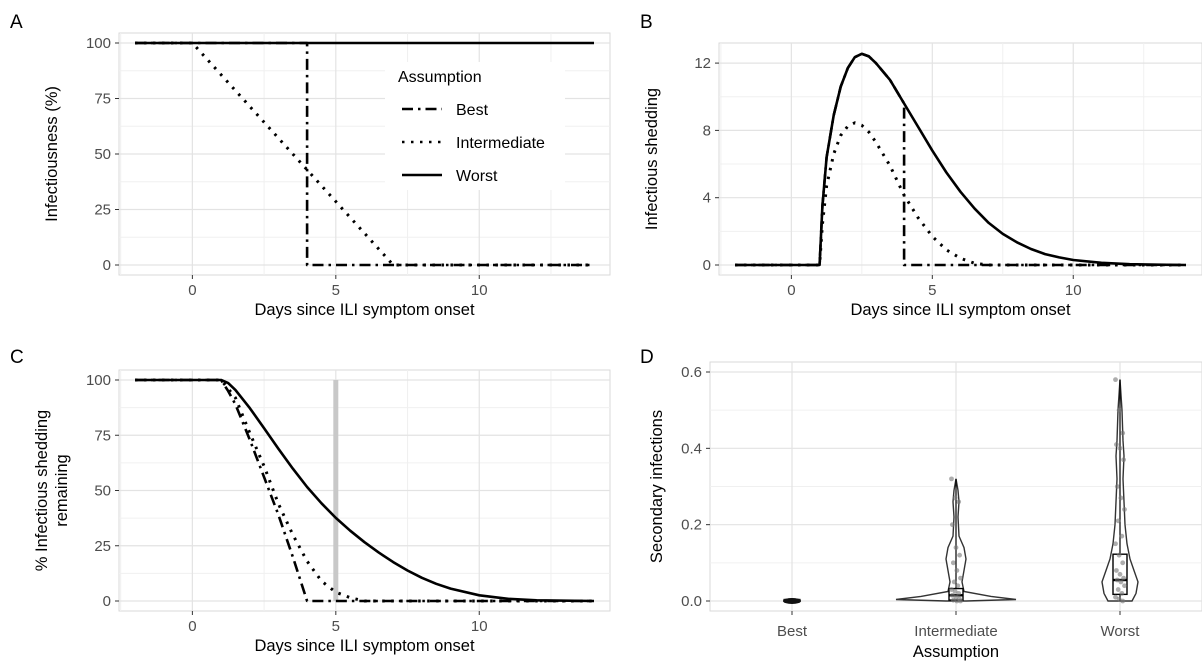 This screenshot has height=661, width=1202. What do you see at coordinates (792, 631) in the screenshot?
I see `x-tick-label: Best` at bounding box center [792, 631].